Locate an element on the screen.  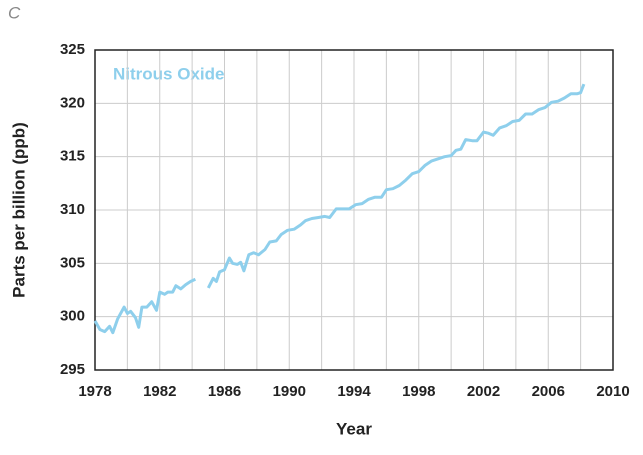
x-tick-label: 1982 is located at coordinates (159, 391).